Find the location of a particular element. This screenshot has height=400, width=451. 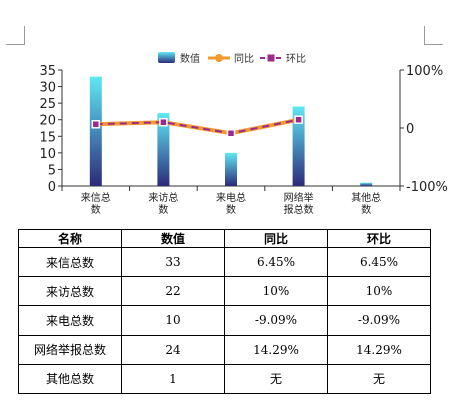

table-row: 其他总数 1 无 无 is located at coordinates (224, 379).